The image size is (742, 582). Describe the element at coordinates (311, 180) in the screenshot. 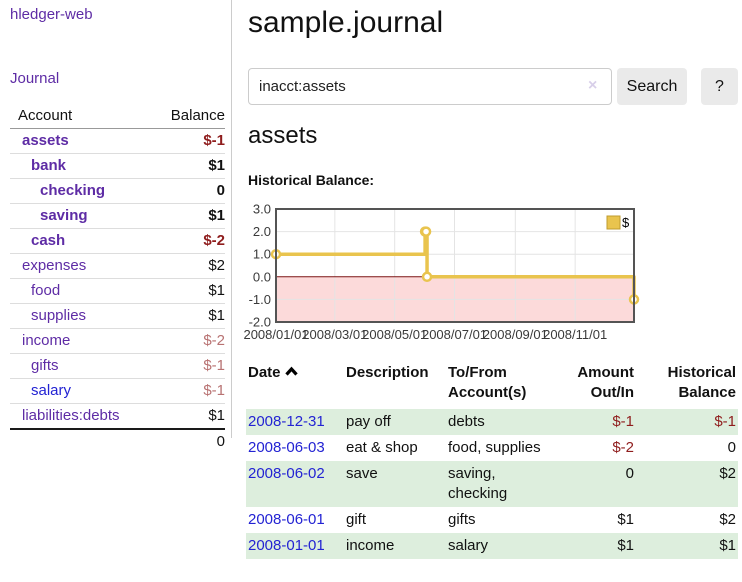

I see `chart-title: Historical Balance:` at that location.